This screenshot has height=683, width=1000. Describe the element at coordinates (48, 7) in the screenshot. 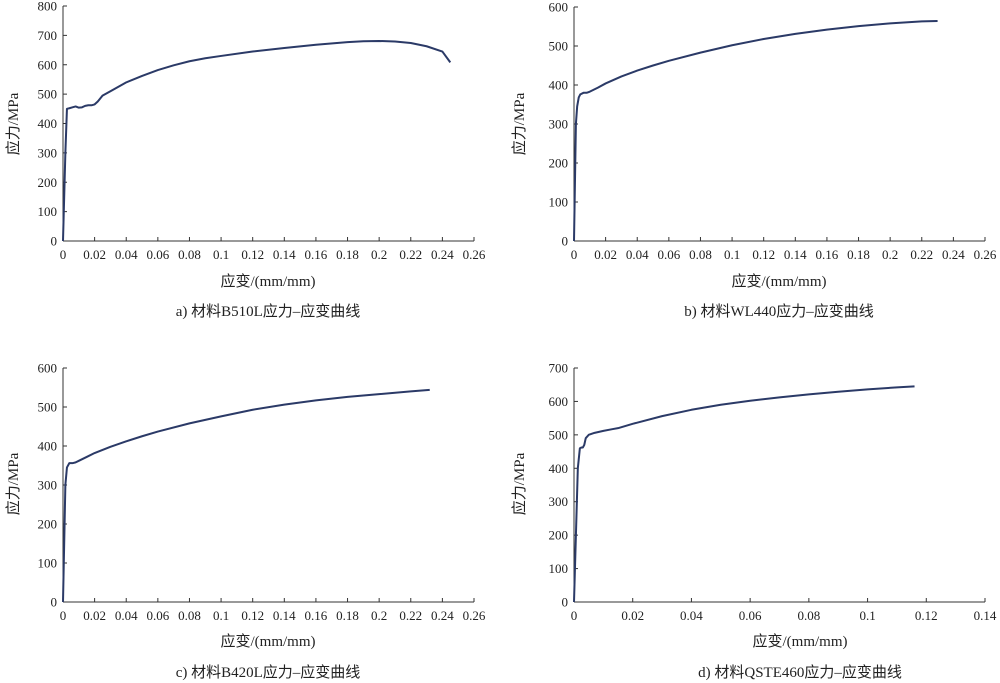

I see `y-tick-label: 800` at that location.